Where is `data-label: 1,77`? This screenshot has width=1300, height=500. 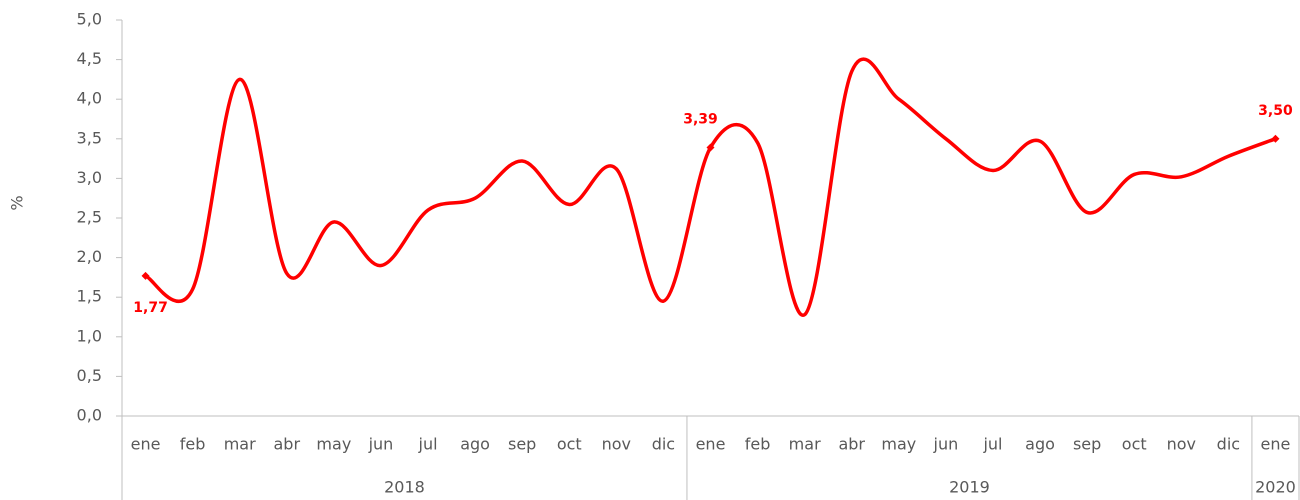 data-label: 1,77 is located at coordinates (150, 308).